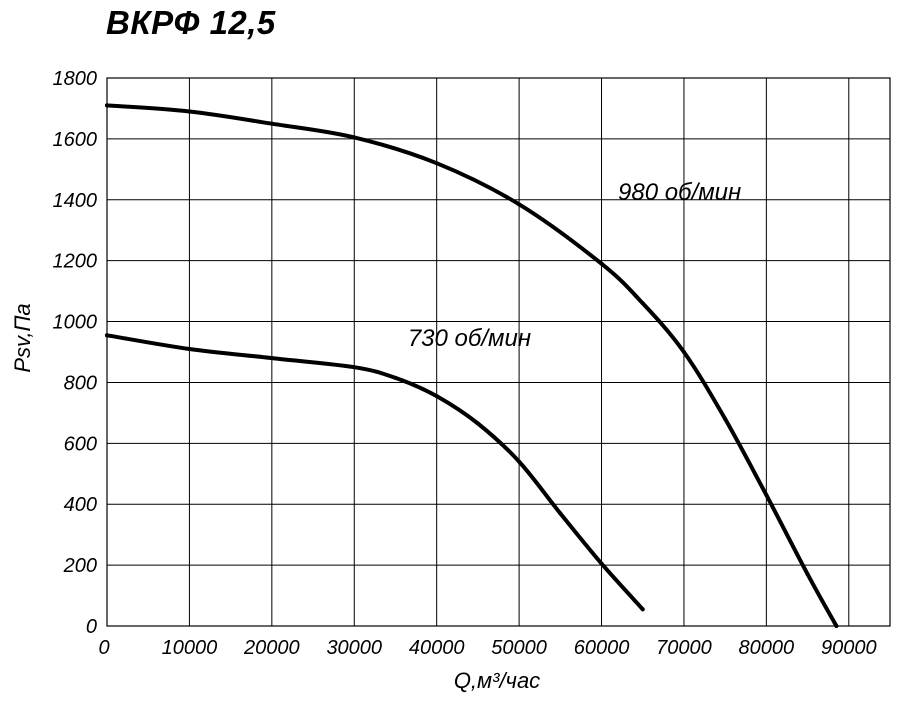 This screenshot has width=901, height=702. Describe the element at coordinates (469, 338) in the screenshot. I see `series-label-2: 730 об/мин` at that location.